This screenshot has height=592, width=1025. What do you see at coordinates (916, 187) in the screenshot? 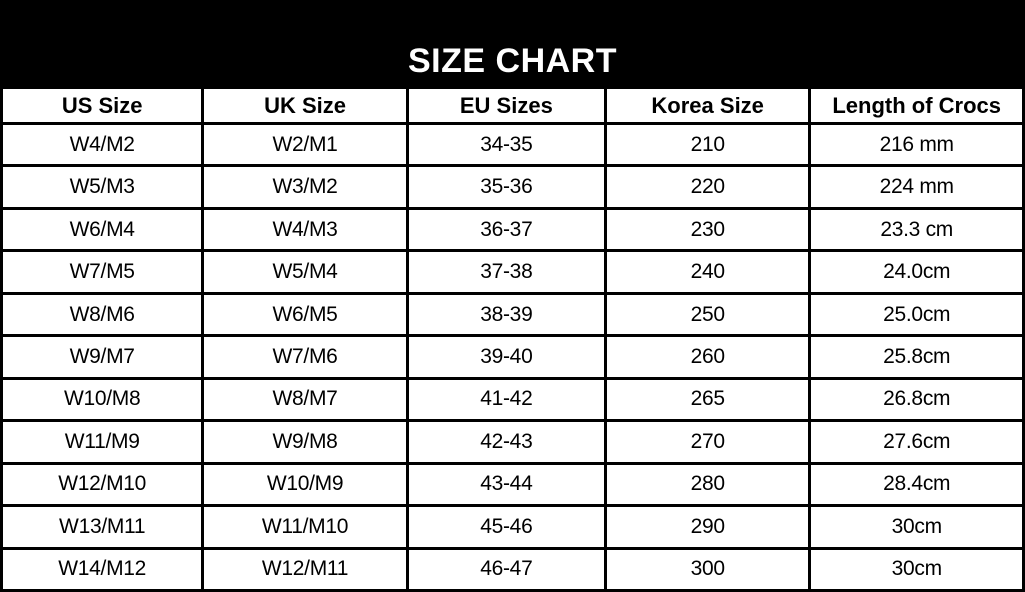
I see `table-cell: 224 mm` at bounding box center [916, 187].